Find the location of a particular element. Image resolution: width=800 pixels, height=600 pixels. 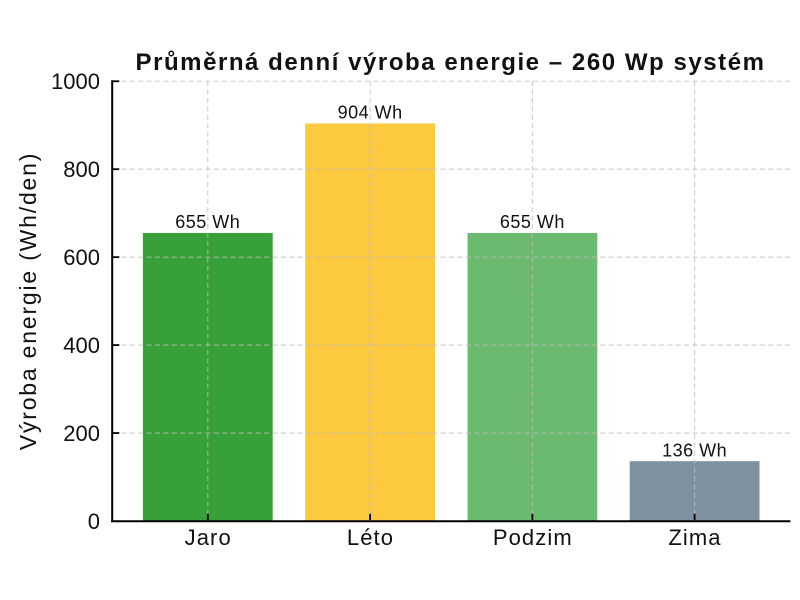

svg-text: Léto is located at coordinates (370, 537).